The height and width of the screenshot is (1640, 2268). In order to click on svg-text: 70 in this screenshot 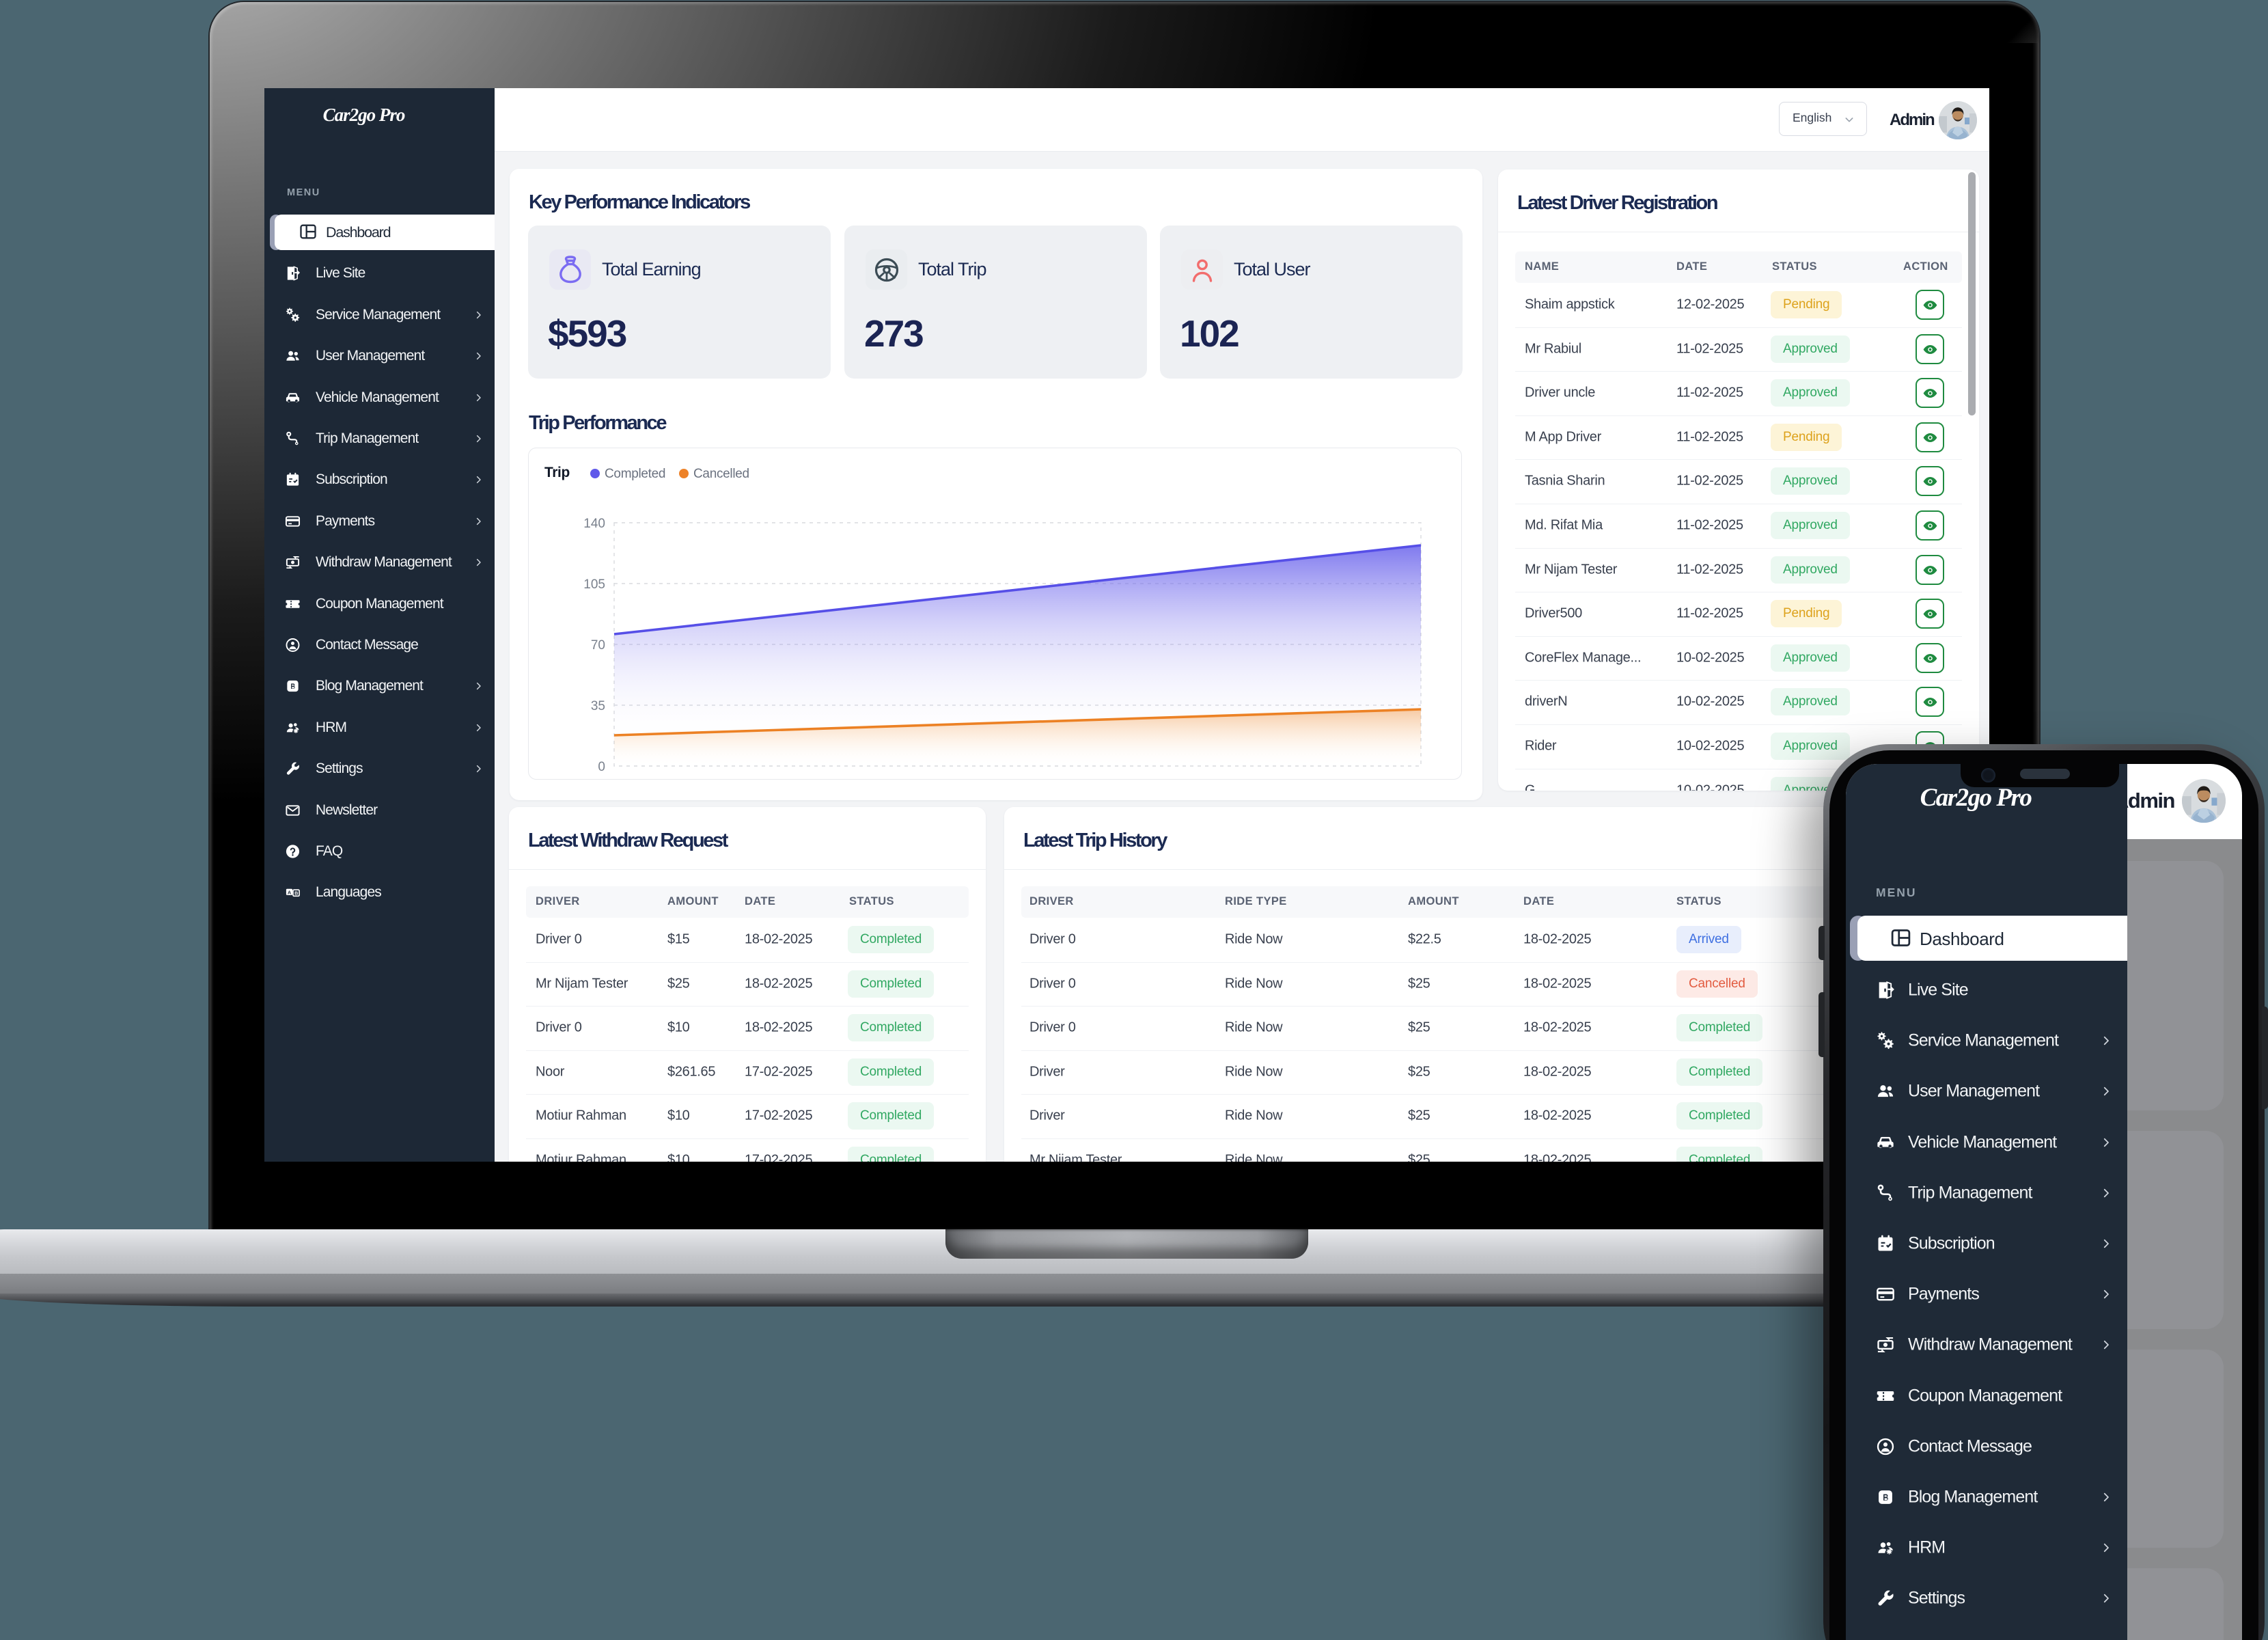, I will do `click(598, 645)`.